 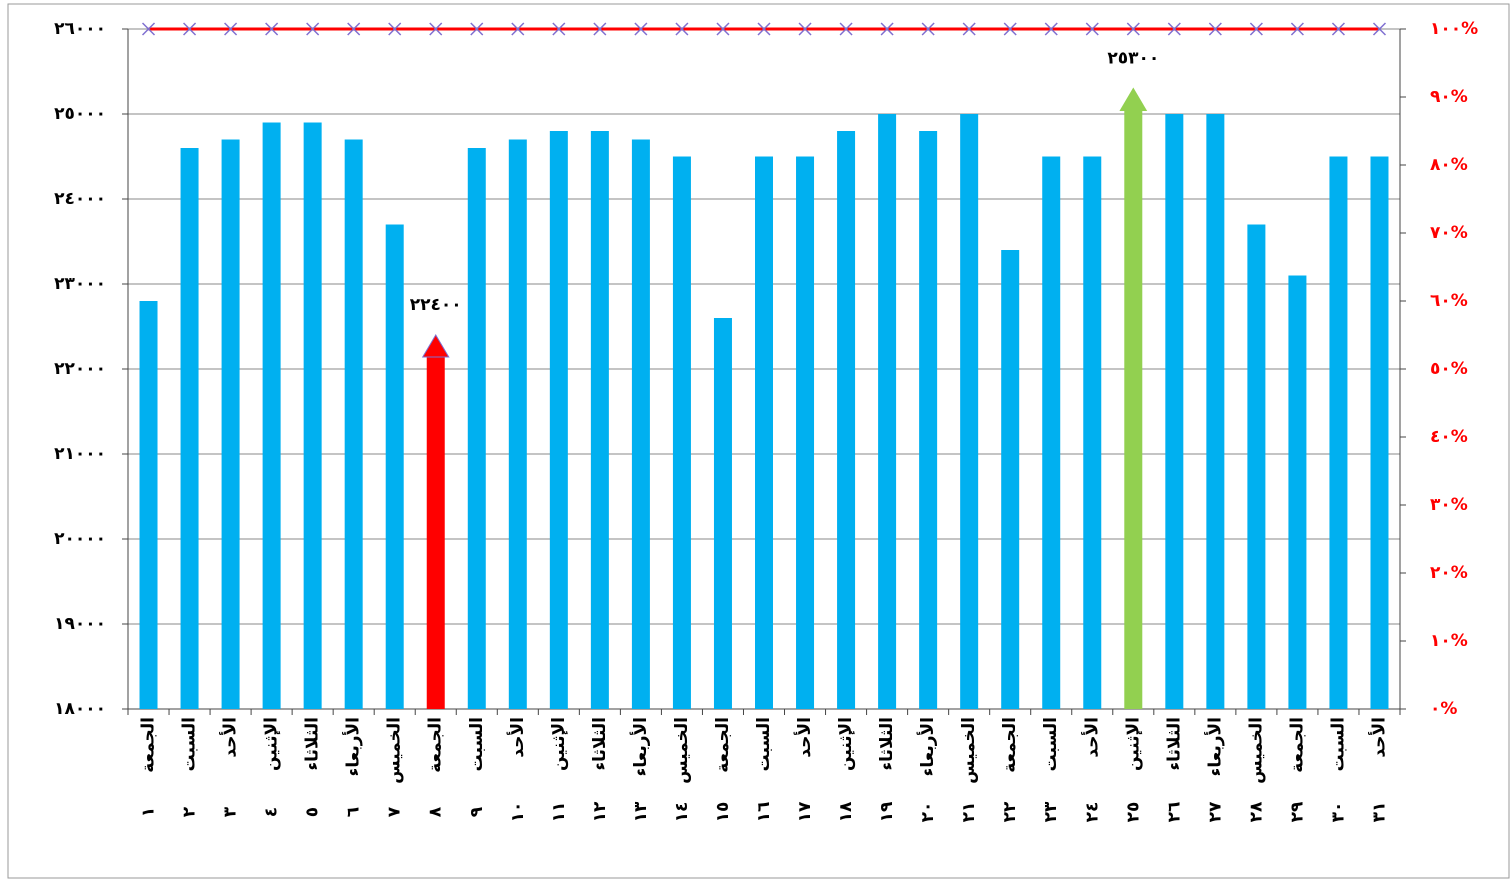 What do you see at coordinates (436, 305) in the screenshot?
I see `value-label: ٢٢٤٠٠` at bounding box center [436, 305].